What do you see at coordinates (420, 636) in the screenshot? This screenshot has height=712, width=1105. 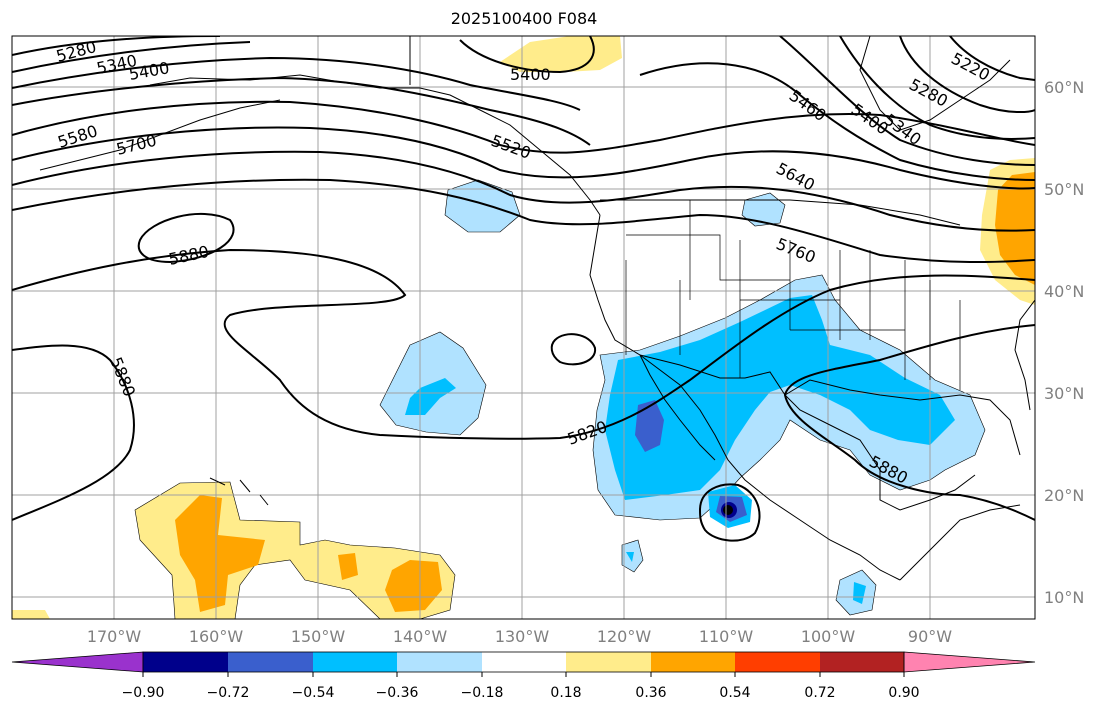 I see `lon-label: 140°W` at bounding box center [420, 636].